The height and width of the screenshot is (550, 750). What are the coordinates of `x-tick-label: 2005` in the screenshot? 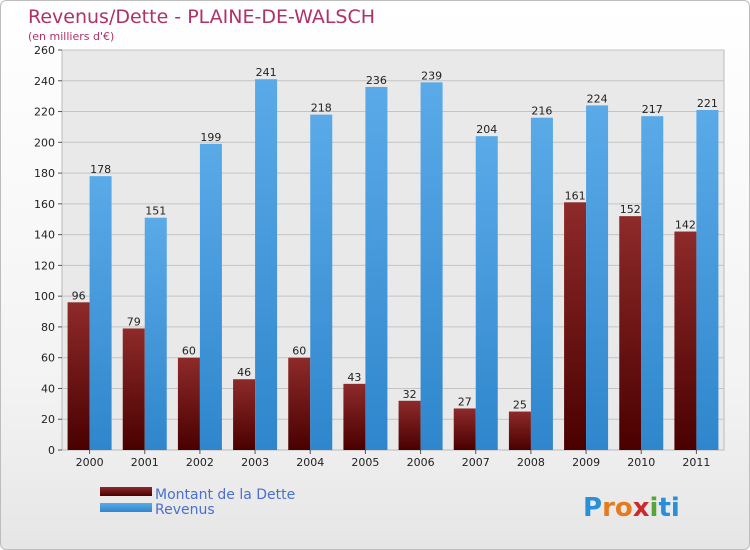 It's located at (365, 462).